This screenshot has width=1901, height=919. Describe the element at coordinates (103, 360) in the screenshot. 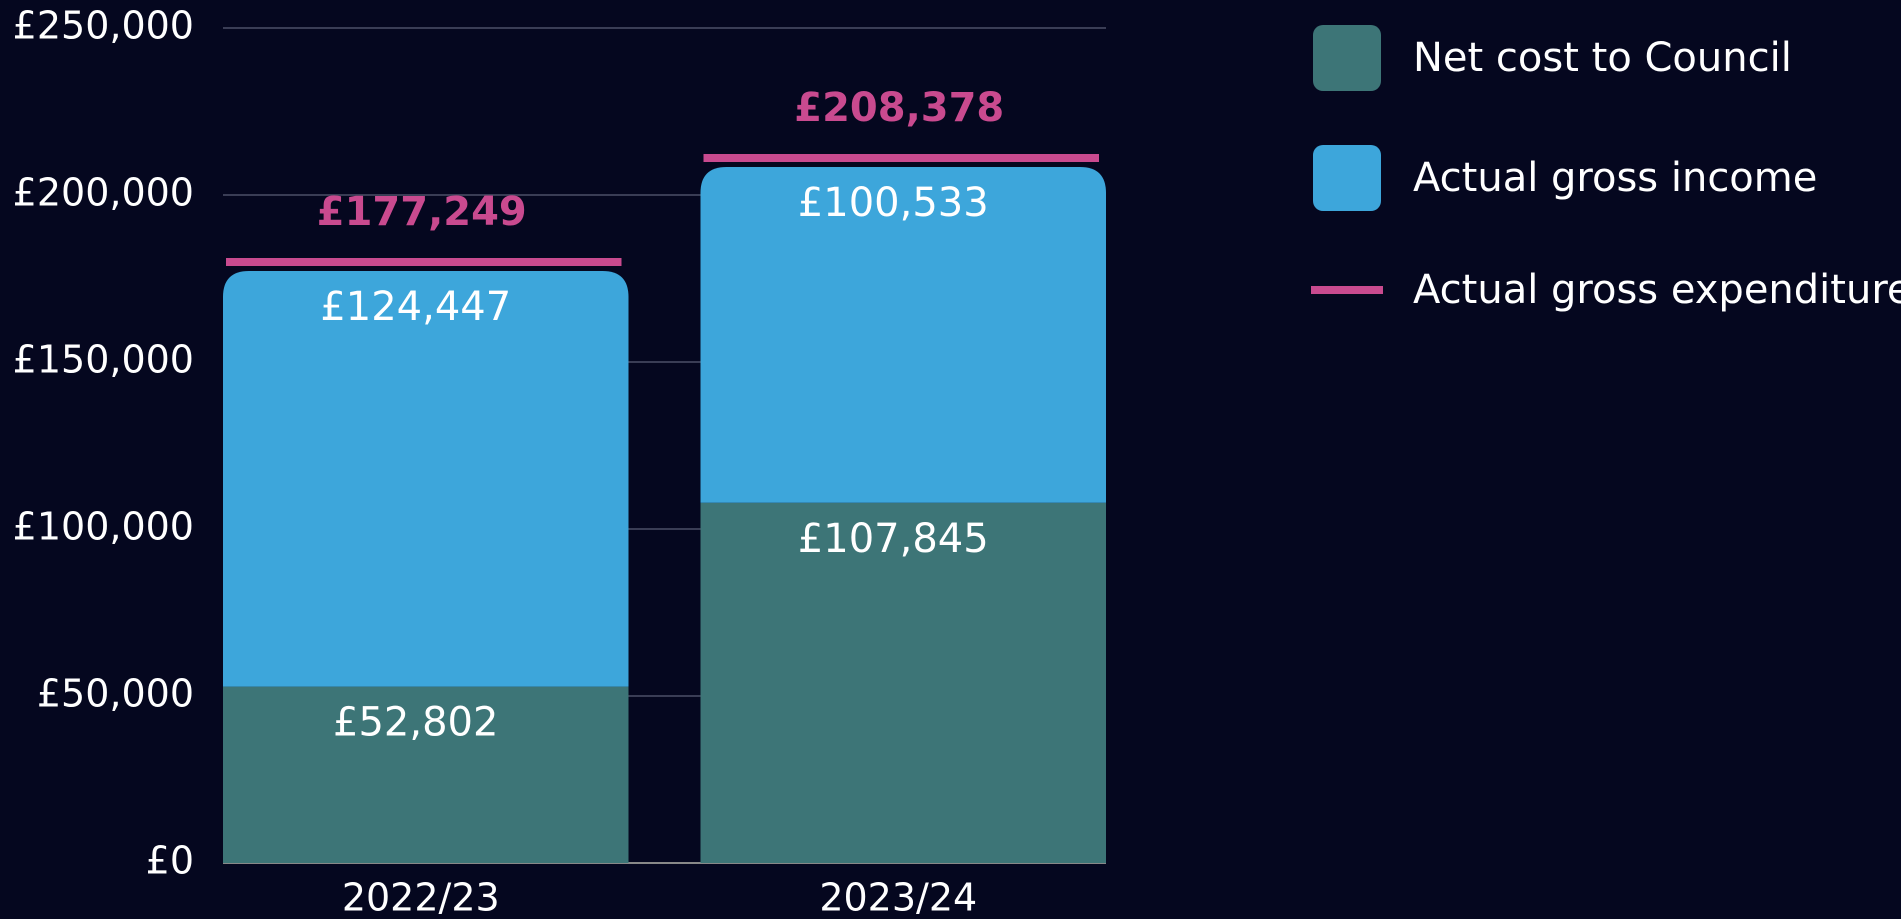

I see `y-tick-label: £150,000` at that location.